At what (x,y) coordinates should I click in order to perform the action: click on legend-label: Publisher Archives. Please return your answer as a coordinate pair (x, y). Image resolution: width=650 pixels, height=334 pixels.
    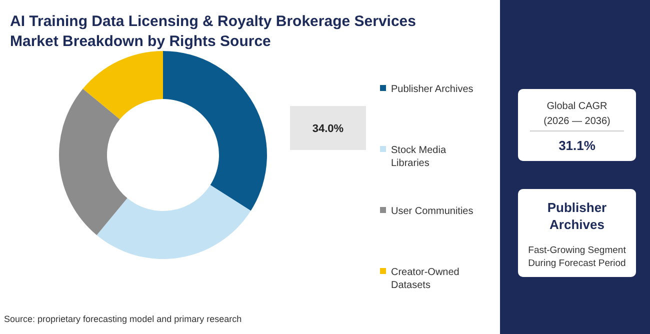
    Looking at the image, I should click on (432, 89).